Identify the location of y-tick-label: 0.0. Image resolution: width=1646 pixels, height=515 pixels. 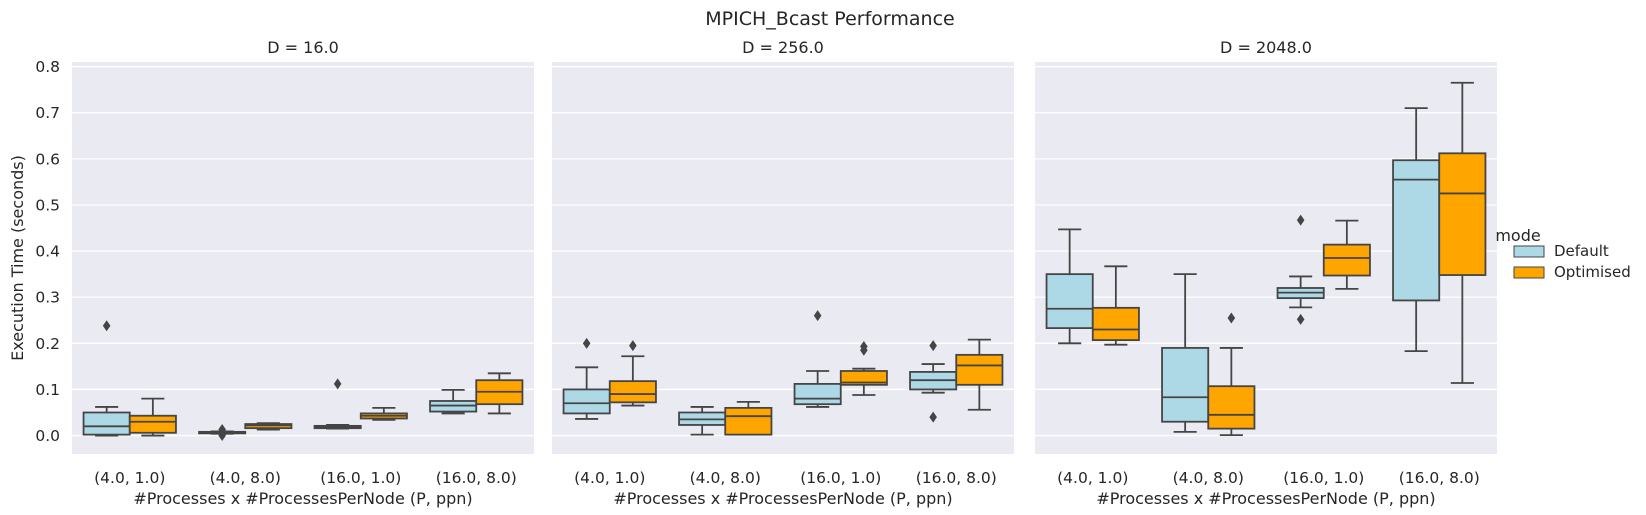
(47, 436).